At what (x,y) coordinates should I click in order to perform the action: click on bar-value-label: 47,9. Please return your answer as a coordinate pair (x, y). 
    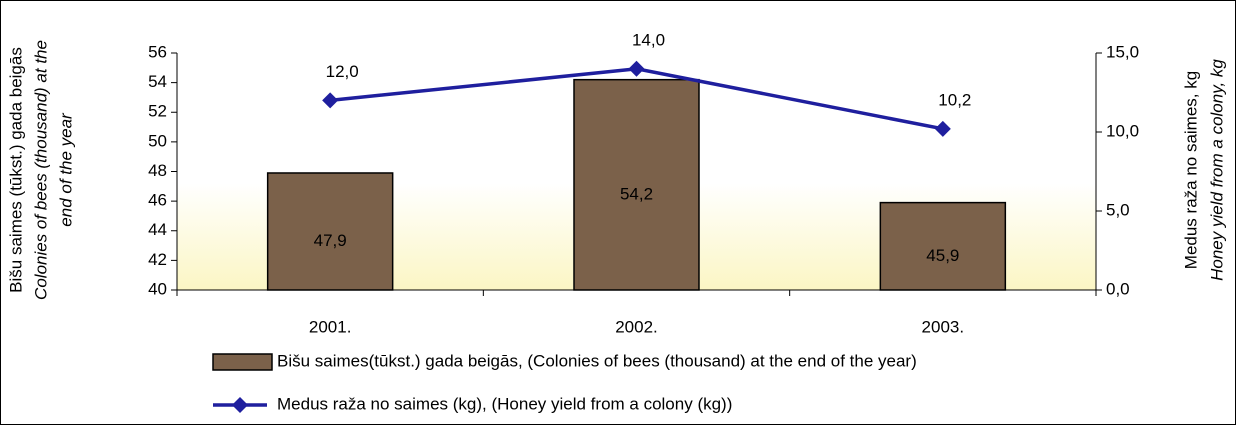
    Looking at the image, I should click on (330, 240).